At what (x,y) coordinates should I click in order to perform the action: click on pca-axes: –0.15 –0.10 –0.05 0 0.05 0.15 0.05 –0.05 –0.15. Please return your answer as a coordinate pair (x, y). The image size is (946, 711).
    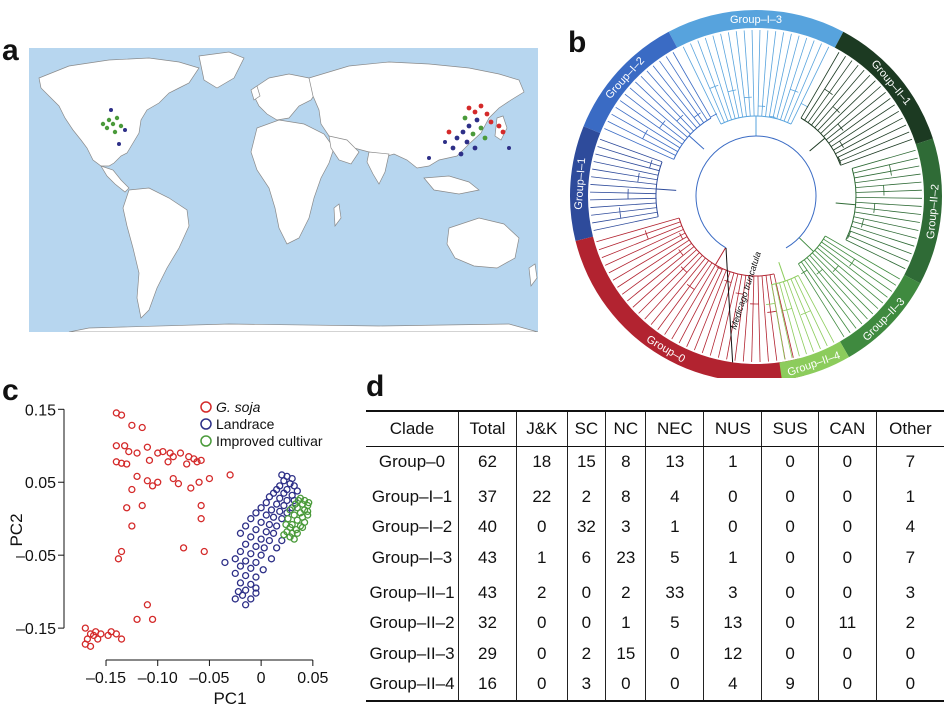
    Looking at the image, I should click on (172, 544).